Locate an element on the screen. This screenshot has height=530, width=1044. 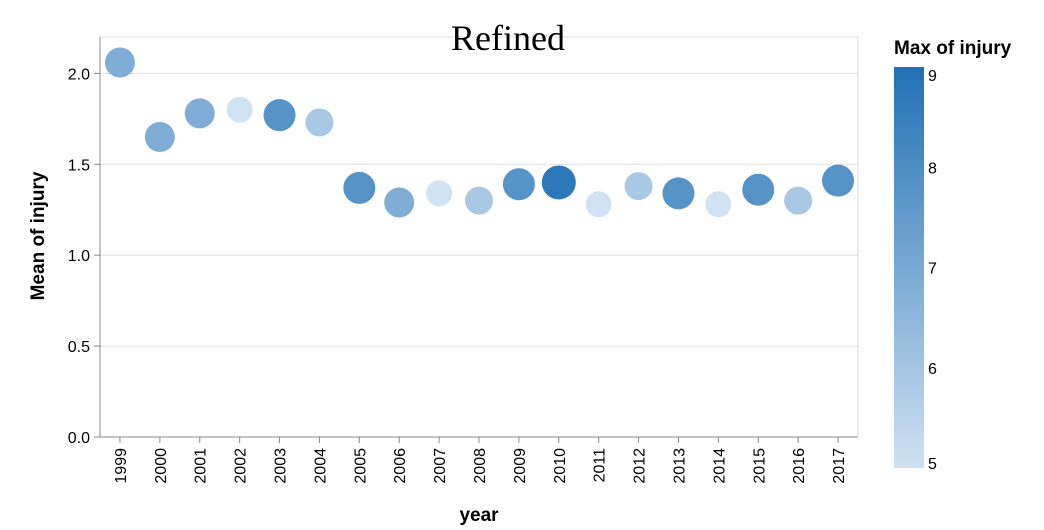
x-tick-label: 2004 is located at coordinates (320, 466).